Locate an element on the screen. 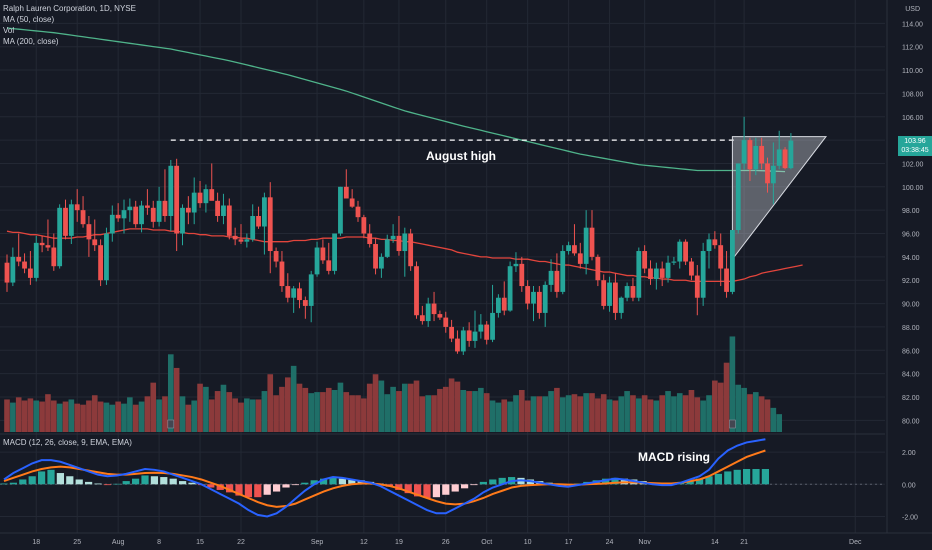  price-tick-label: 92.00 is located at coordinates (911, 281).